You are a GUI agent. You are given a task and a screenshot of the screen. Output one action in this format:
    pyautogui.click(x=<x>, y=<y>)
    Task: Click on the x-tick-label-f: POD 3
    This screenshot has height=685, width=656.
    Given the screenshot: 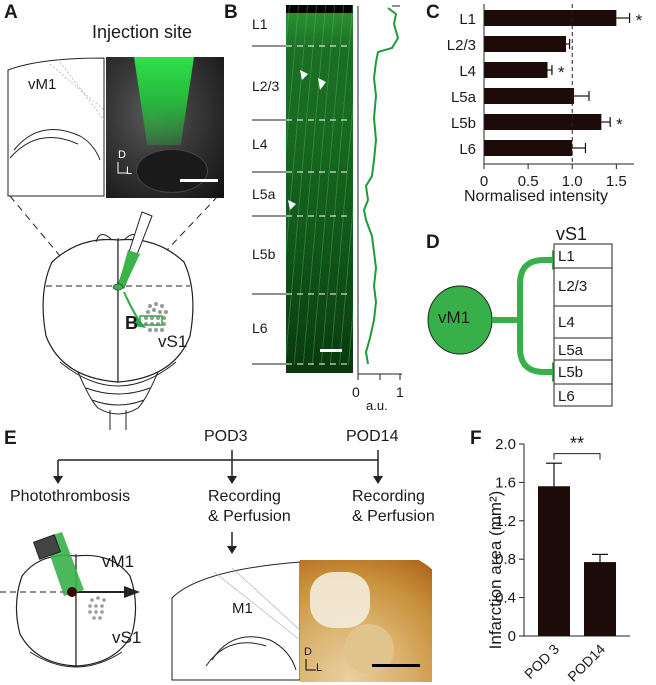 What is the action you would take?
    pyautogui.click(x=541, y=661)
    